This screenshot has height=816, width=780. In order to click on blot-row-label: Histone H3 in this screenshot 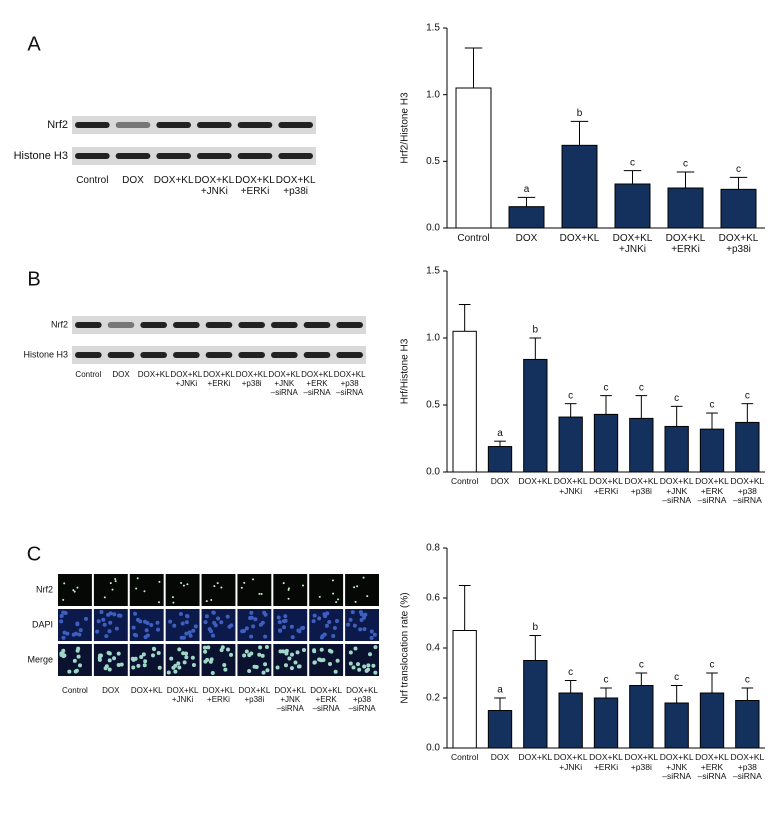, I will do `click(41, 156)`.